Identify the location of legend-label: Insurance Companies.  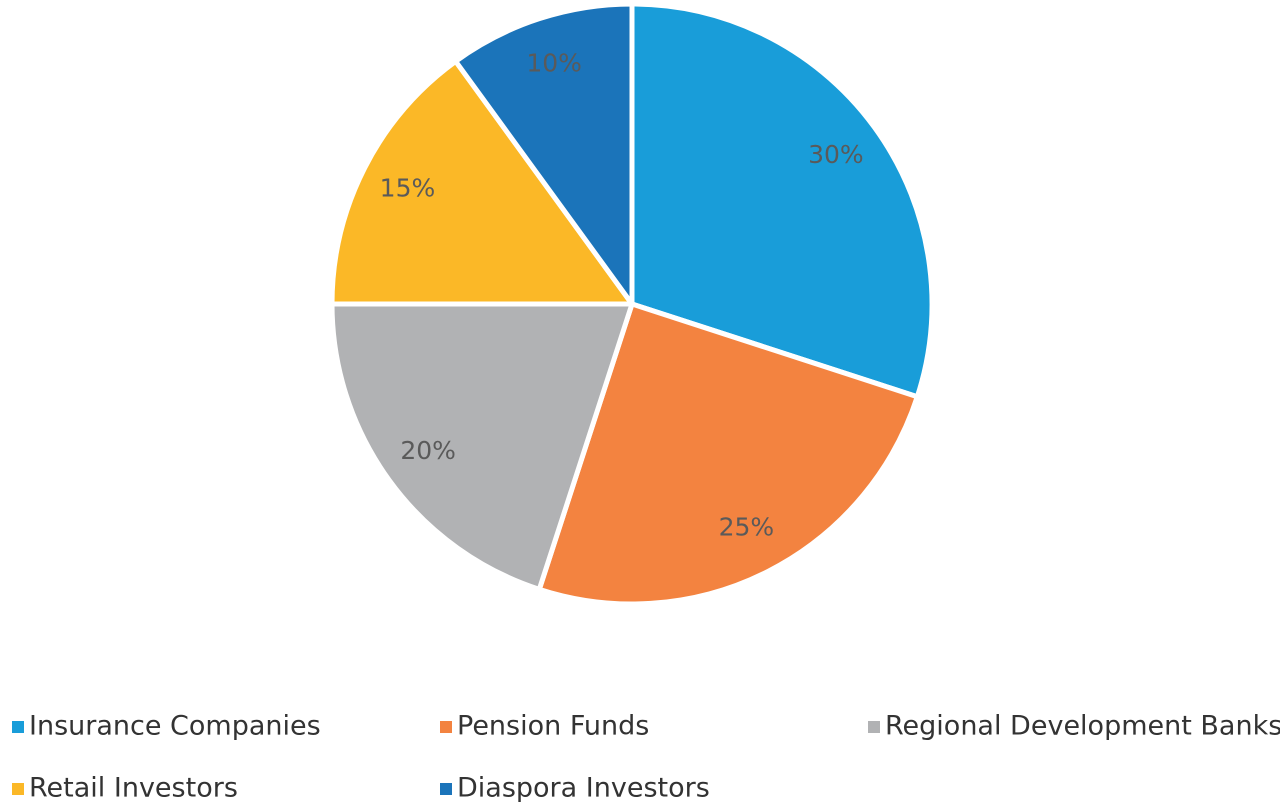
(175, 726).